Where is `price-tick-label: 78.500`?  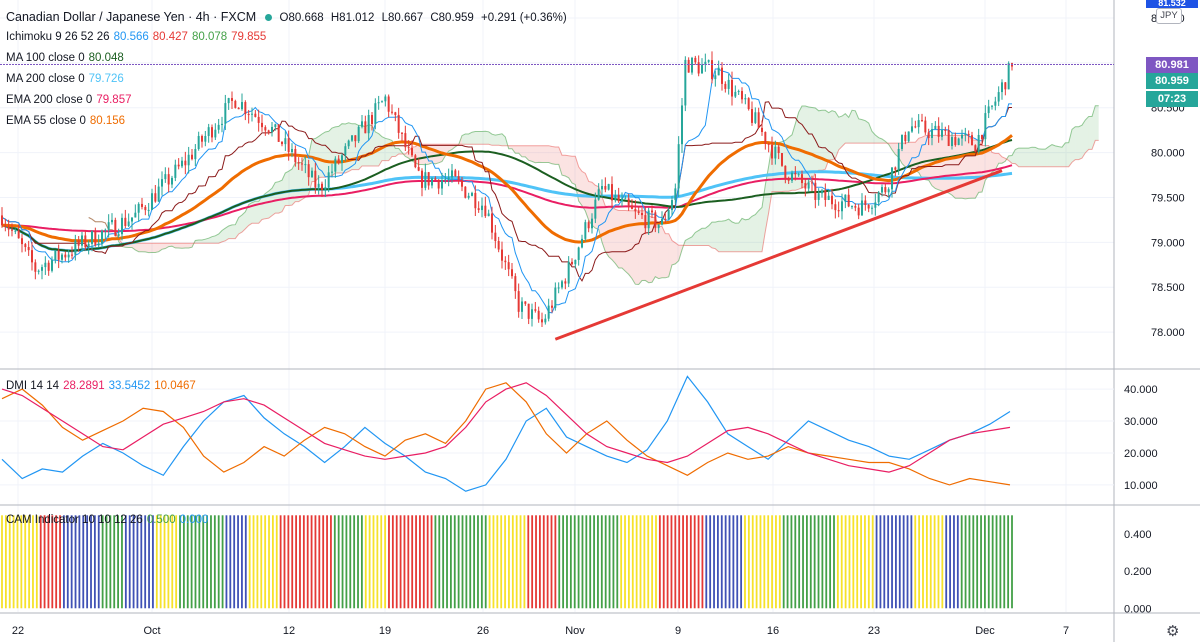
price-tick-label: 78.500 is located at coordinates (1168, 288).